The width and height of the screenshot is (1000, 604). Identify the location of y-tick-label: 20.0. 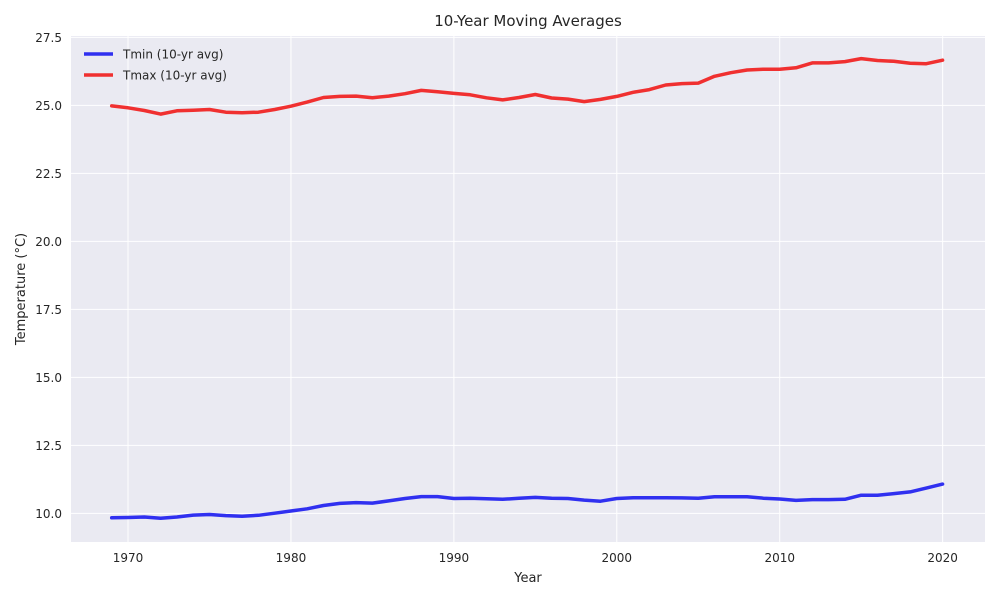
(48, 242).